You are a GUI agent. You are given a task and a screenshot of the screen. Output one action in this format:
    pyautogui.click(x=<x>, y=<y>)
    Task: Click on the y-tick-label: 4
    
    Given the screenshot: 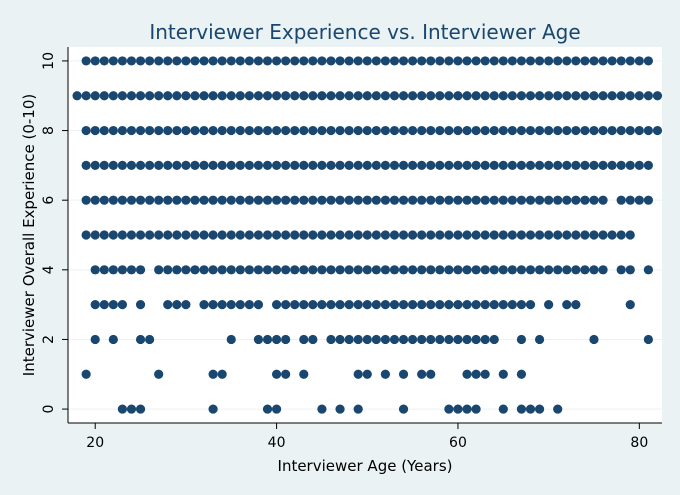 What is the action you would take?
    pyautogui.click(x=49, y=269)
    